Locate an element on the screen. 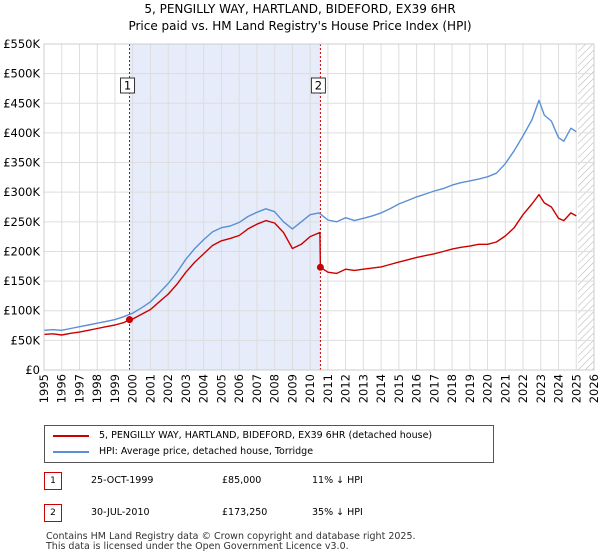 This screenshot has width=600, height=560. x-tick-label: 2021 is located at coordinates (505, 388).